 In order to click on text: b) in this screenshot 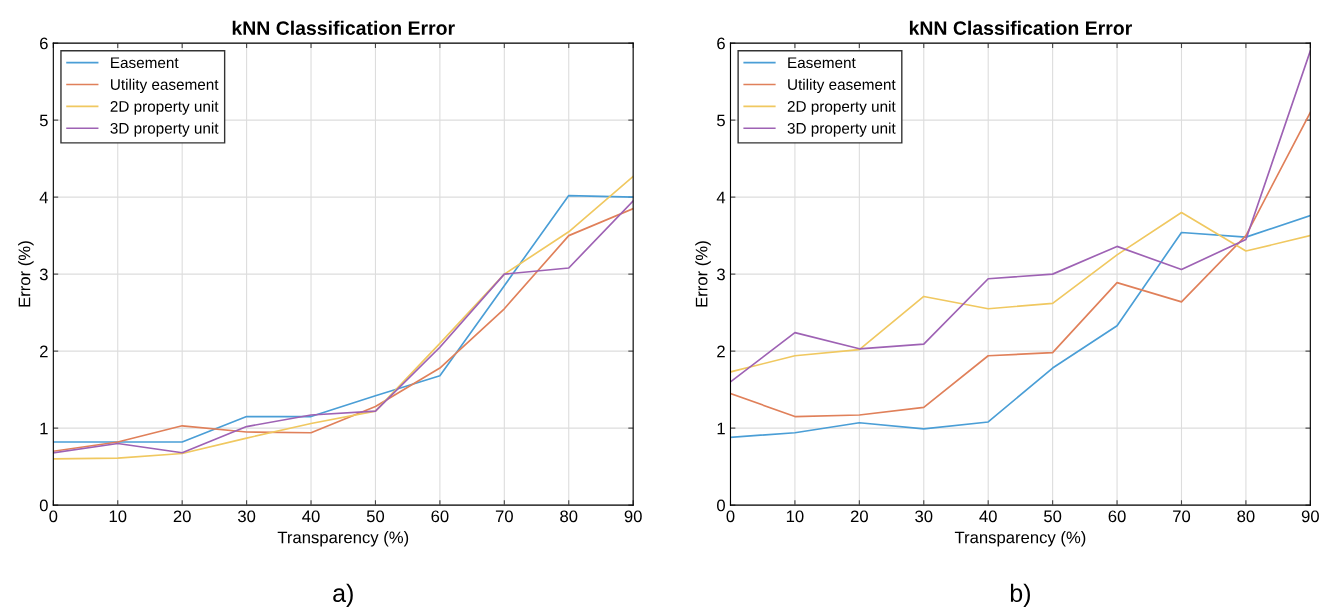, I will do `click(1020, 595)`.